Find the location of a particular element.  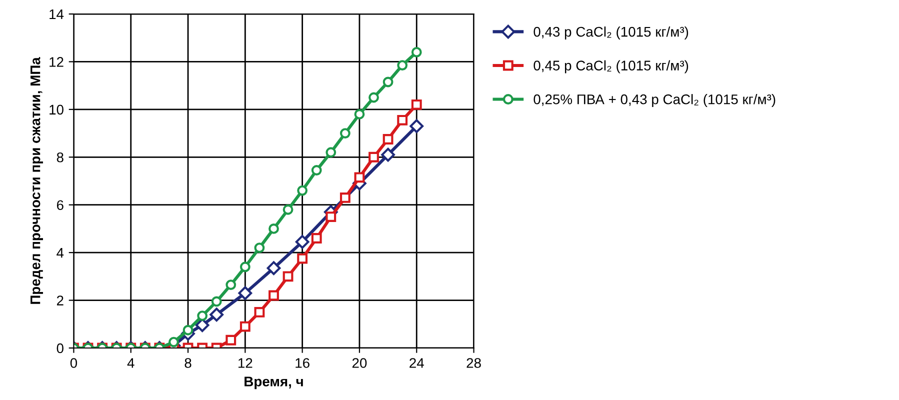

legend-label: 0,25% ПВА + 0,43 р CaCl₂ (1015 кг/м³) is located at coordinates (655, 101).